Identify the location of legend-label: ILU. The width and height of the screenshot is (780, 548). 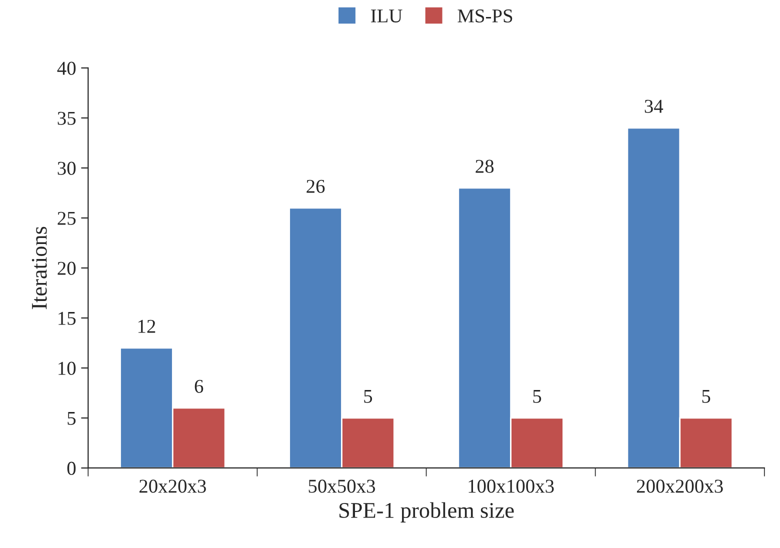
(386, 16).